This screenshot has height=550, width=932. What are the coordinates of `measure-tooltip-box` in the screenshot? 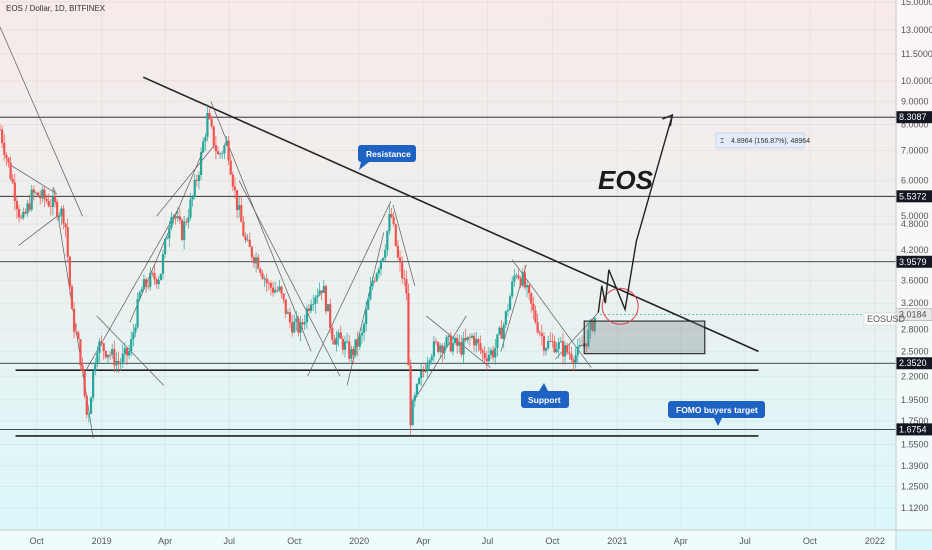 It's located at (760, 140).